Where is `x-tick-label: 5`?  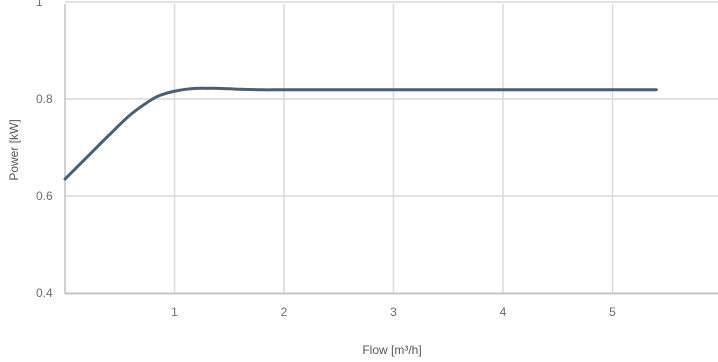
x-tick-label: 5 is located at coordinates (612, 312).